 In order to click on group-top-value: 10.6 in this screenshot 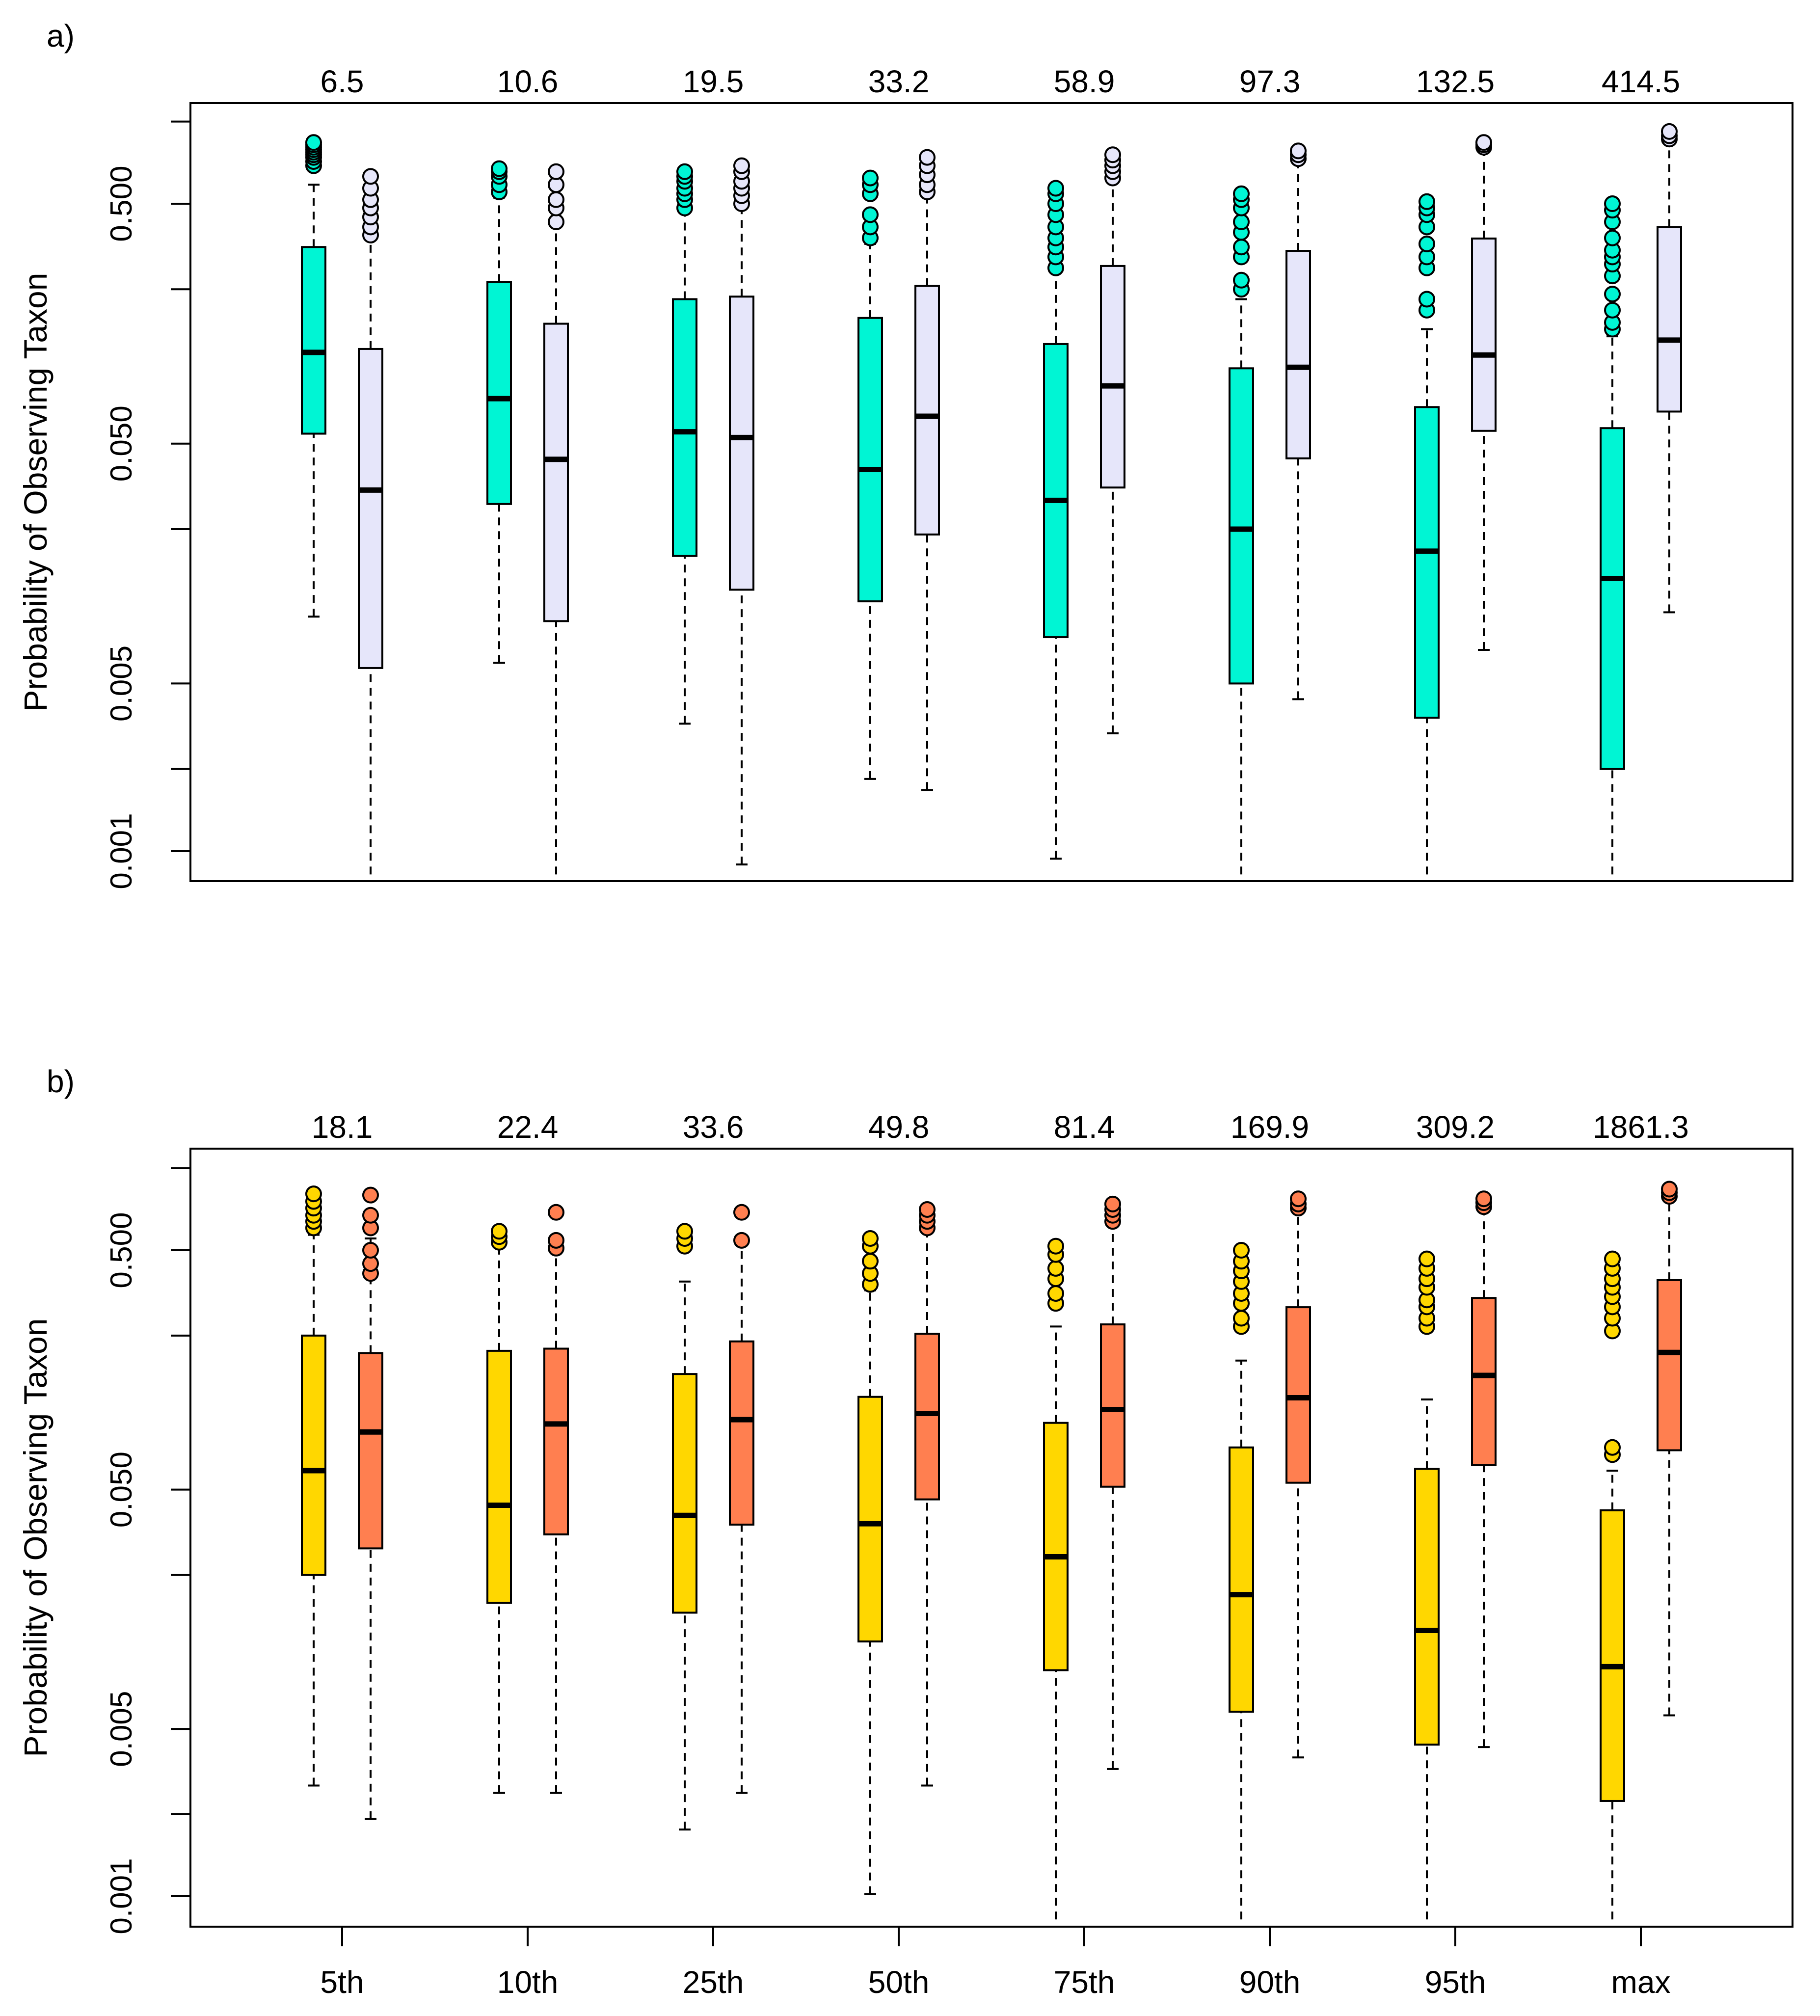, I will do `click(528, 81)`.